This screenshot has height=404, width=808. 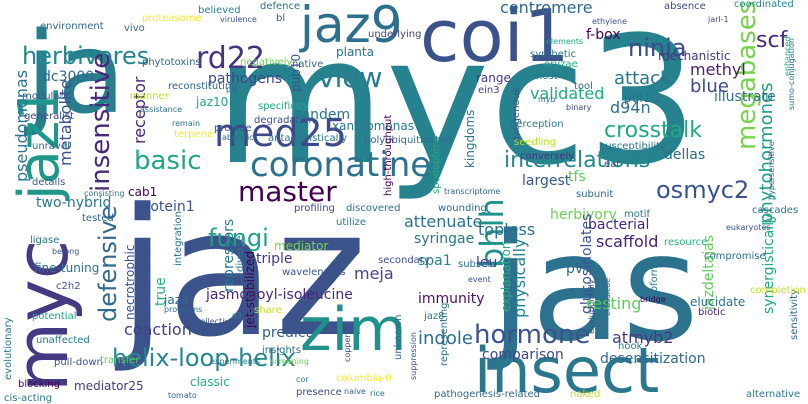 What do you see at coordinates (609, 21) in the screenshot?
I see `word-ethylene: ethylene` at bounding box center [609, 21].